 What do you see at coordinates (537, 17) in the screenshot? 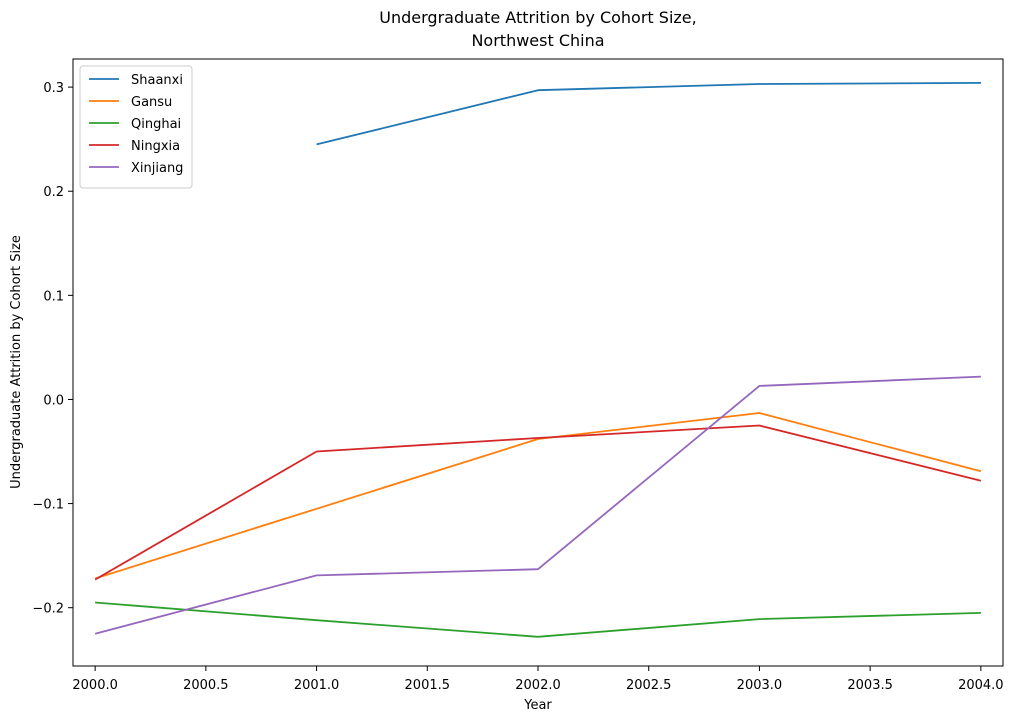
I see `chart-title-line-1: Undergraduate Attrition by Cohort Size,` at bounding box center [537, 17].